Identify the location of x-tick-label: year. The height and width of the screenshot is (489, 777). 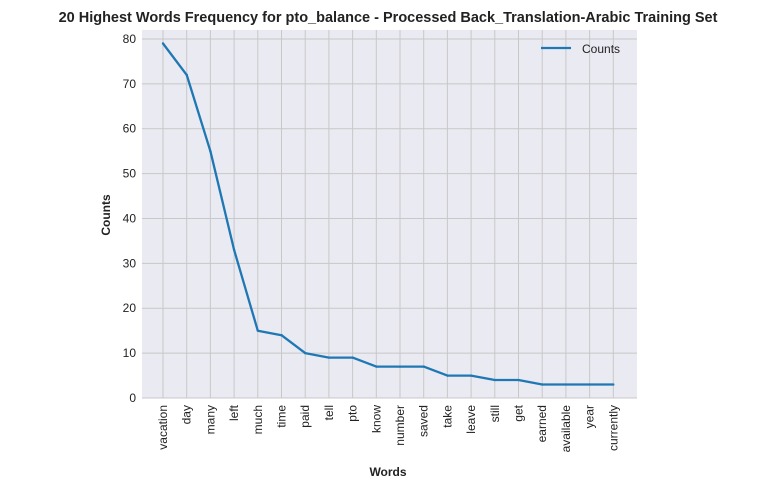
(590, 416).